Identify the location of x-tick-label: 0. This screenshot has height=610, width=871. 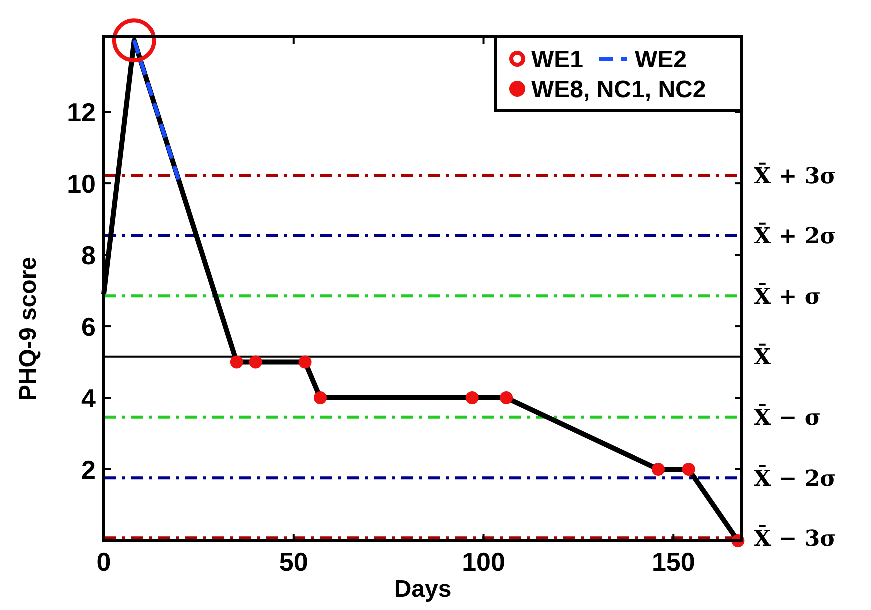
(104, 562).